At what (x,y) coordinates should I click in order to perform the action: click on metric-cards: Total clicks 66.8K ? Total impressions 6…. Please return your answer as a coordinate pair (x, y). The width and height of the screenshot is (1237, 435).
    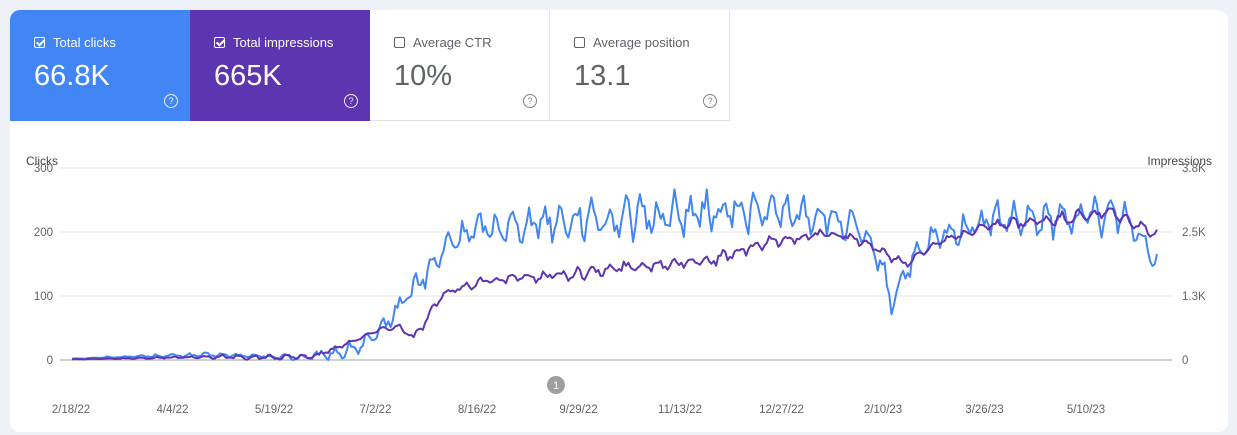
    Looking at the image, I should click on (370, 65).